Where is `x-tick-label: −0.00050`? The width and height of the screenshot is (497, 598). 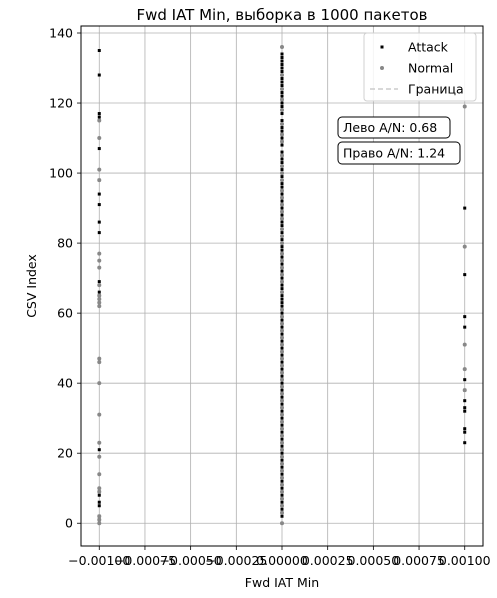 x-tick-label: −0.00050 is located at coordinates (191, 560).